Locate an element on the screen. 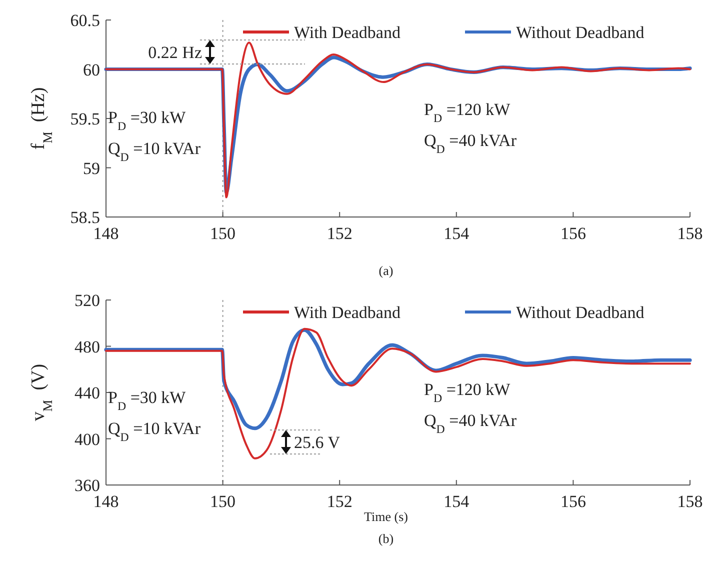  y-tick-label: 440 is located at coordinates (87, 393).